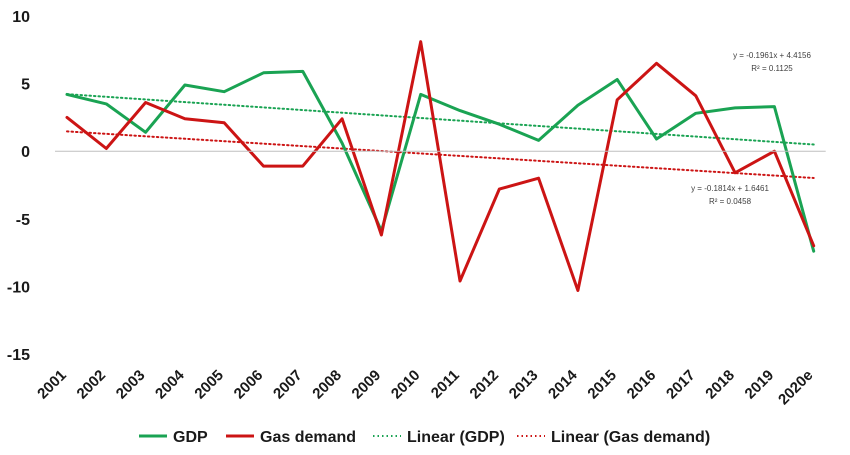  What do you see at coordinates (772, 55) in the screenshot?
I see `trend-equation-gdp-formula: y = -0.1961x + 4.4156` at bounding box center [772, 55].